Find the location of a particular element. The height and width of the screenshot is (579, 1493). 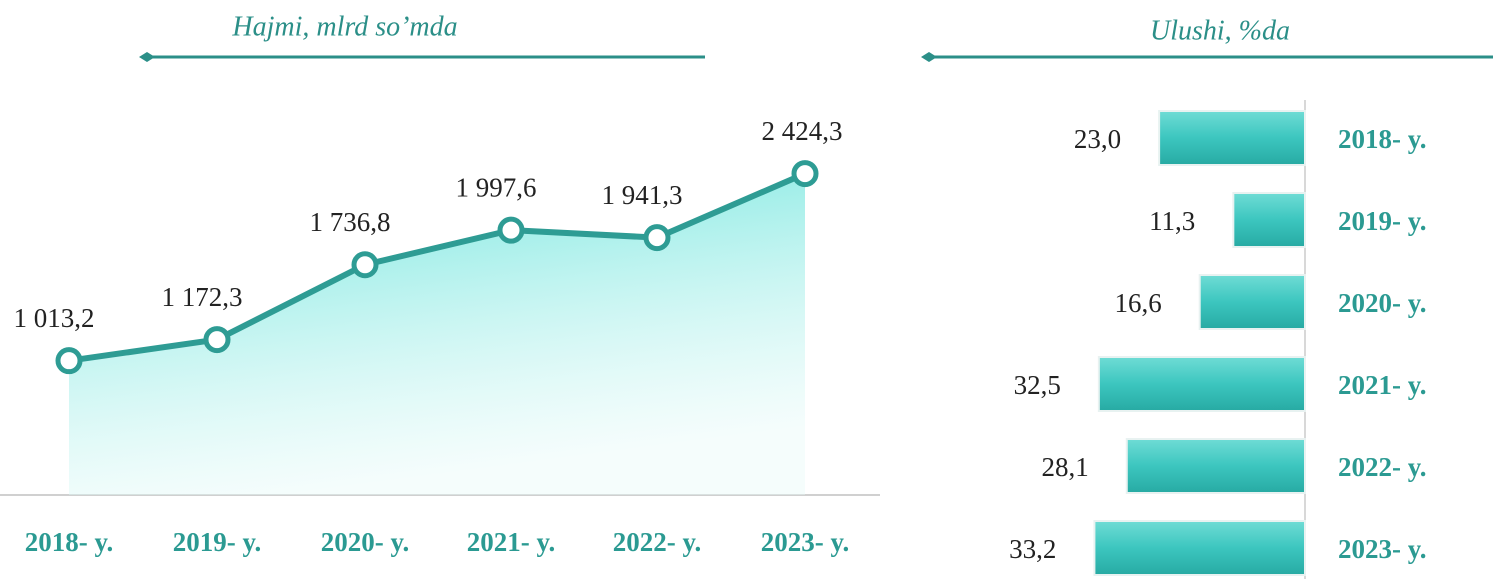

x-tick-label: 2023- y. is located at coordinates (805, 542).